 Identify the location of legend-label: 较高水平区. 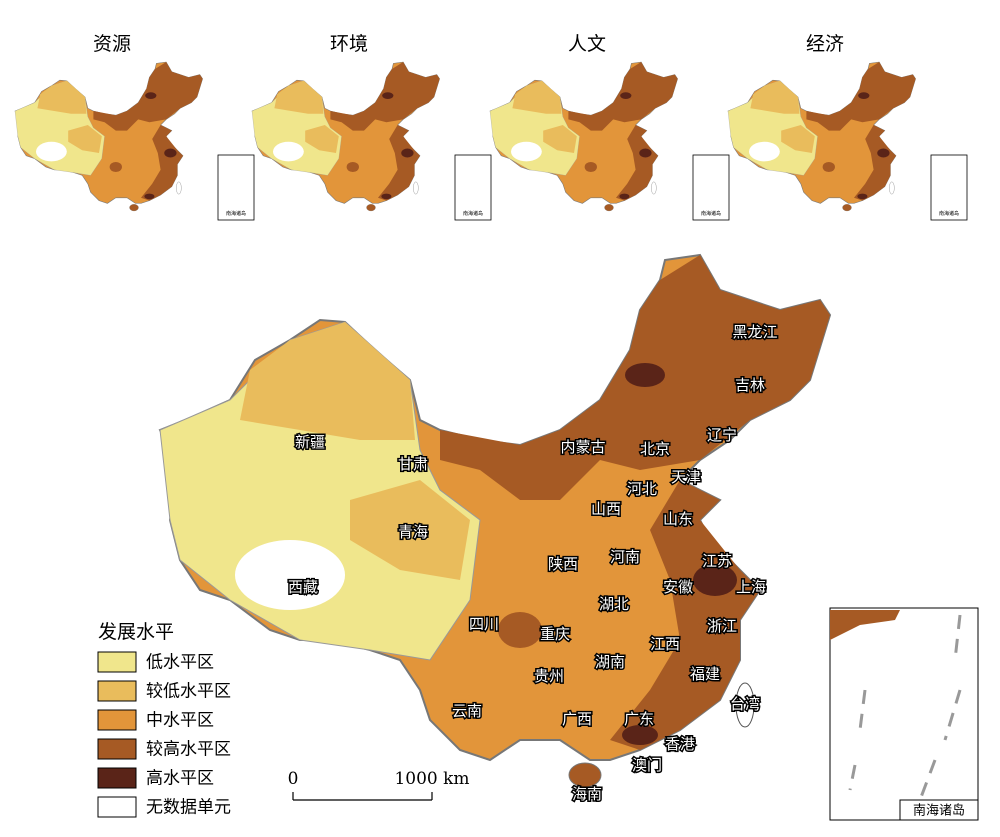
(188, 750).